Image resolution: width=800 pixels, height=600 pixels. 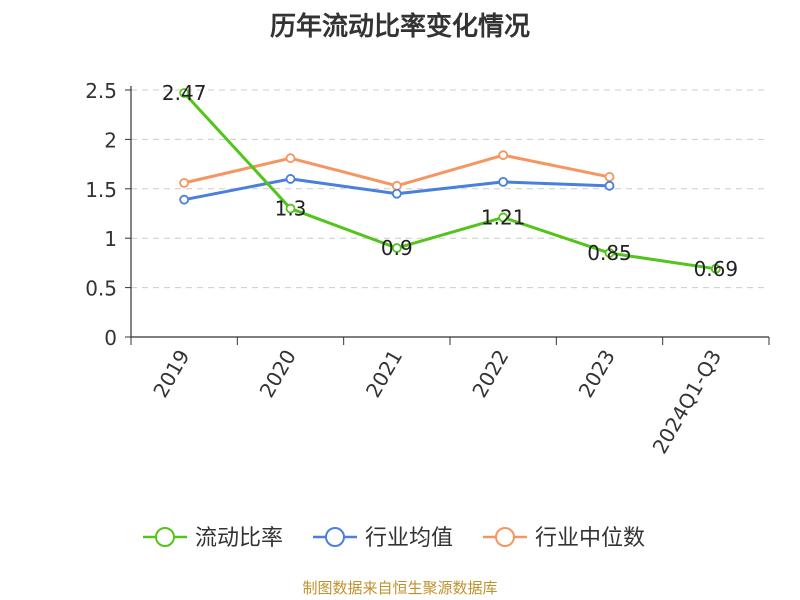 I want to click on y-tick-label: 1.5, so click(x=101, y=190).